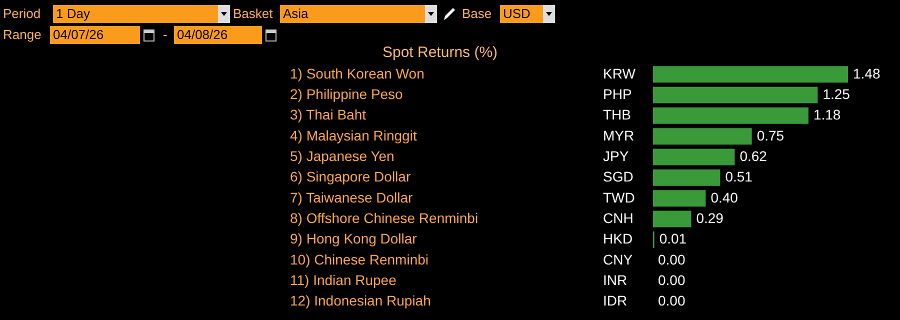 The image size is (900, 320). What do you see at coordinates (866, 73) in the screenshot?
I see `data-label: 1.48` at bounding box center [866, 73].